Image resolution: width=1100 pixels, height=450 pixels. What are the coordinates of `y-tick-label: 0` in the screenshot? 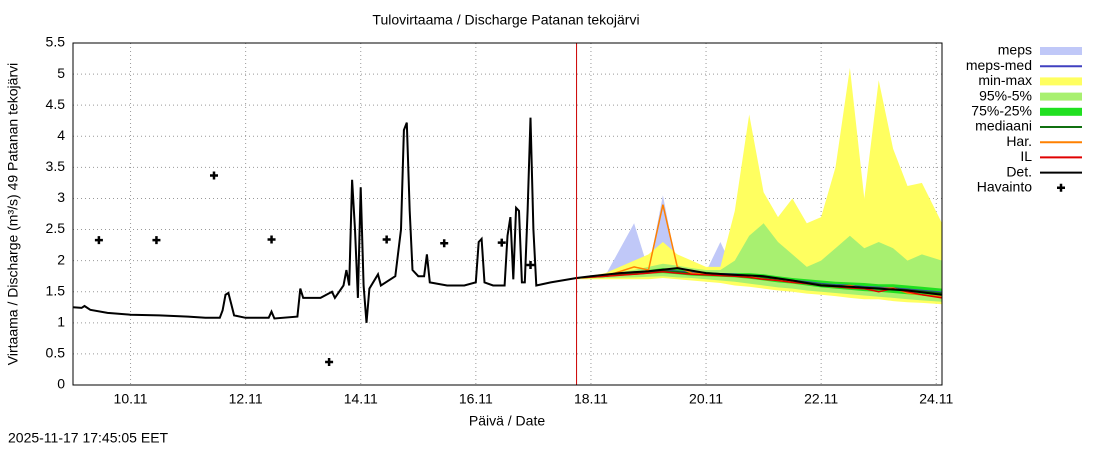 It's located at (61, 384).